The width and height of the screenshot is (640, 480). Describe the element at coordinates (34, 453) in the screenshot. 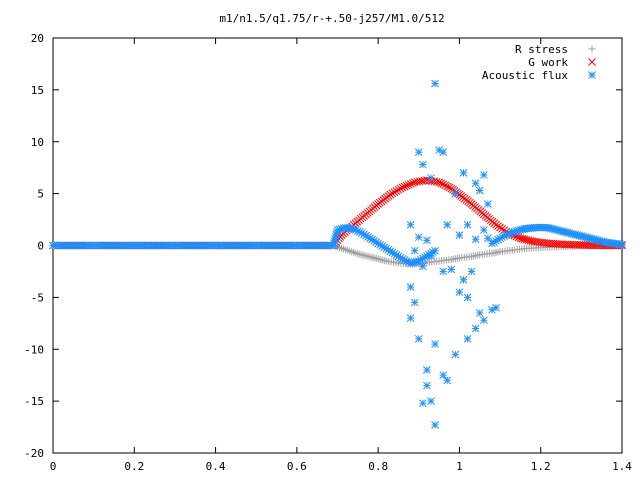

I see `y-tick-label: -20` at that location.